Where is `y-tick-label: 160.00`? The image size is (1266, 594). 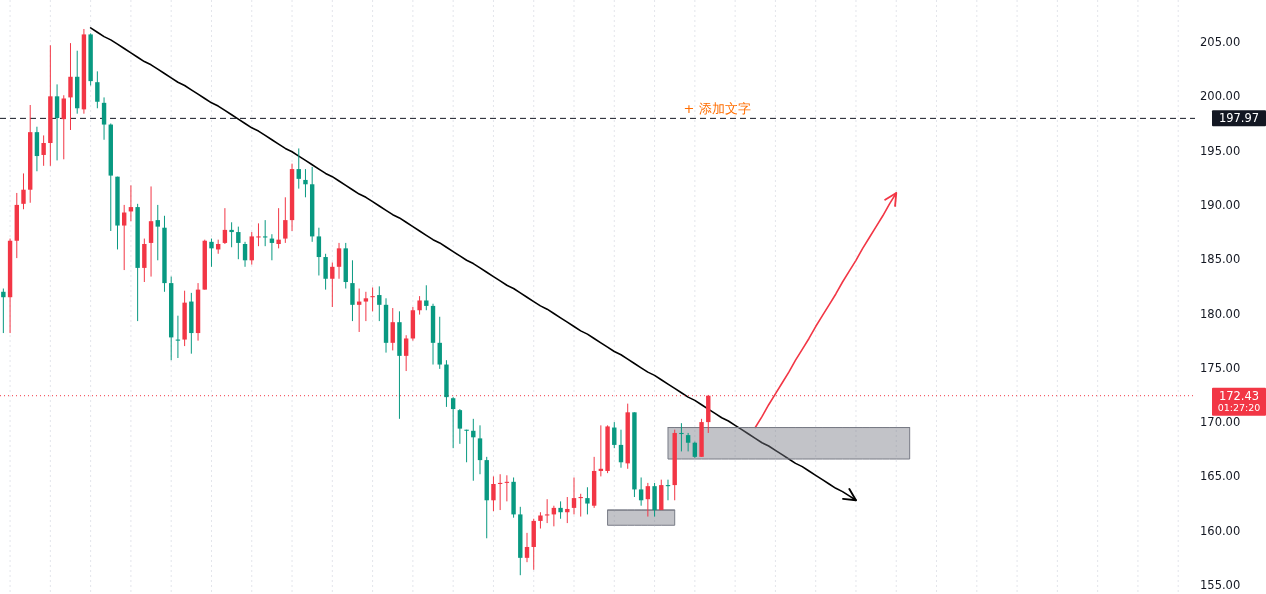
y-tick-label: 160.00 is located at coordinates (1220, 530).